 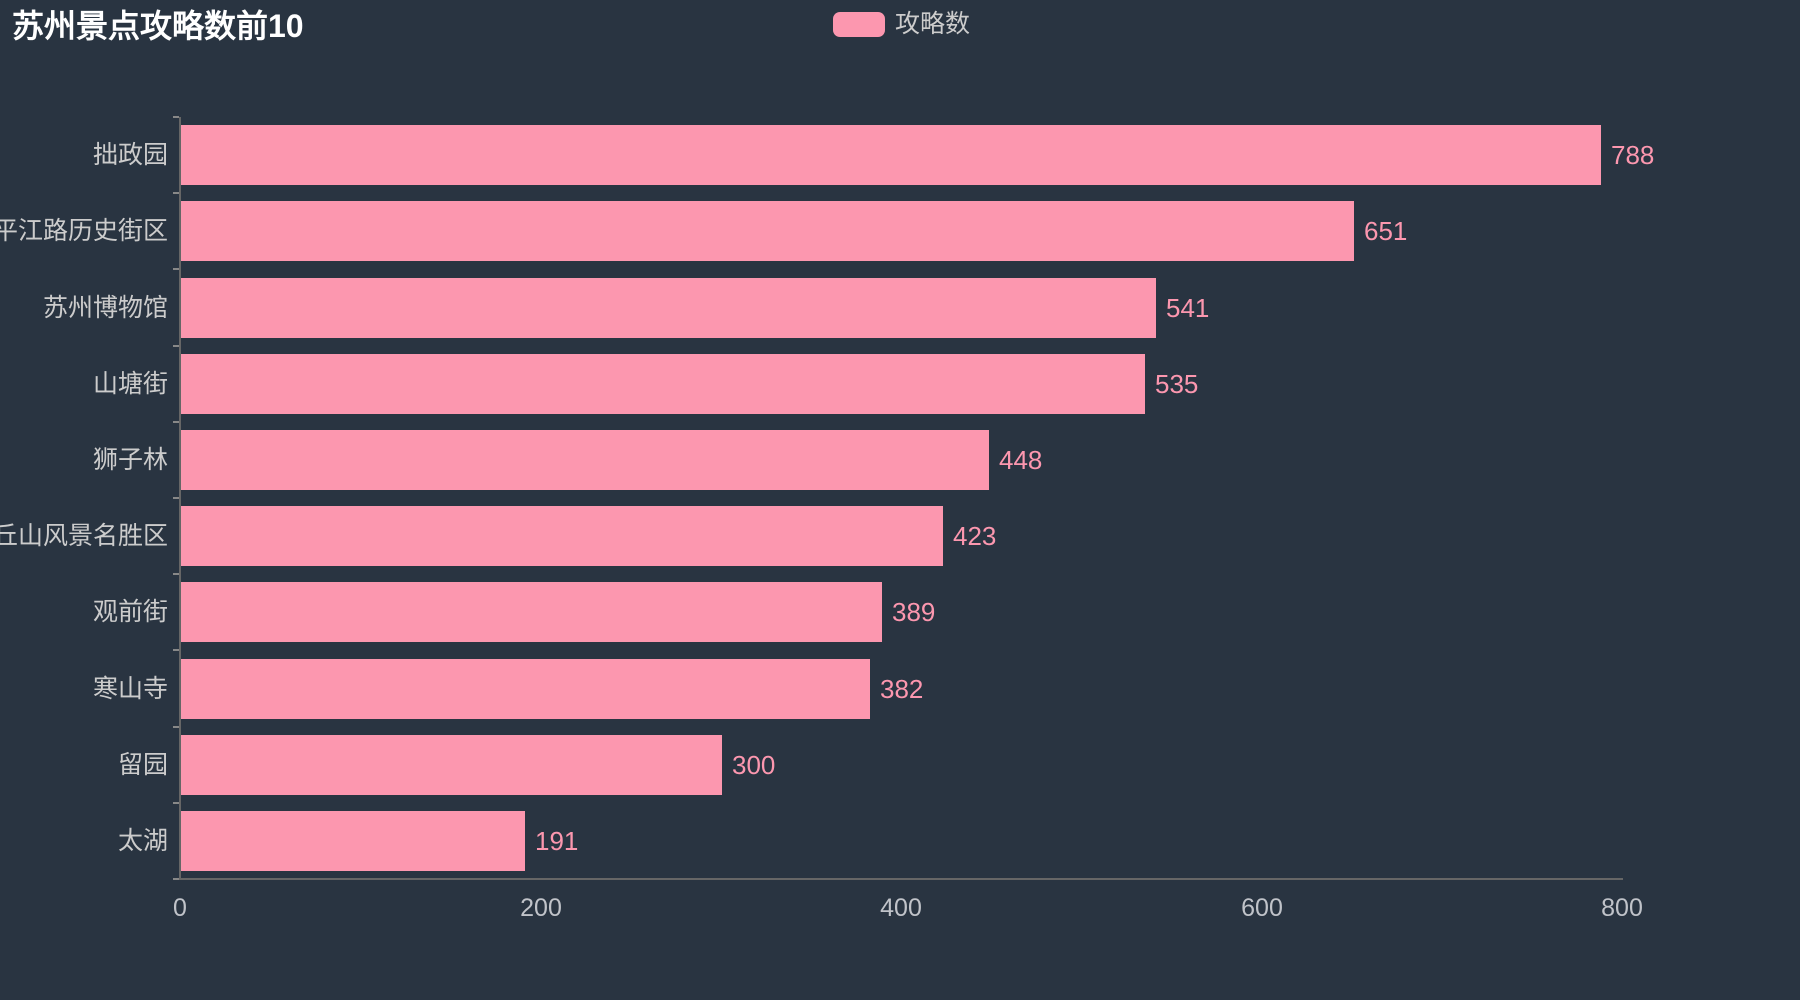 I want to click on y-axis-label: 狮子林, so click(x=130, y=460).